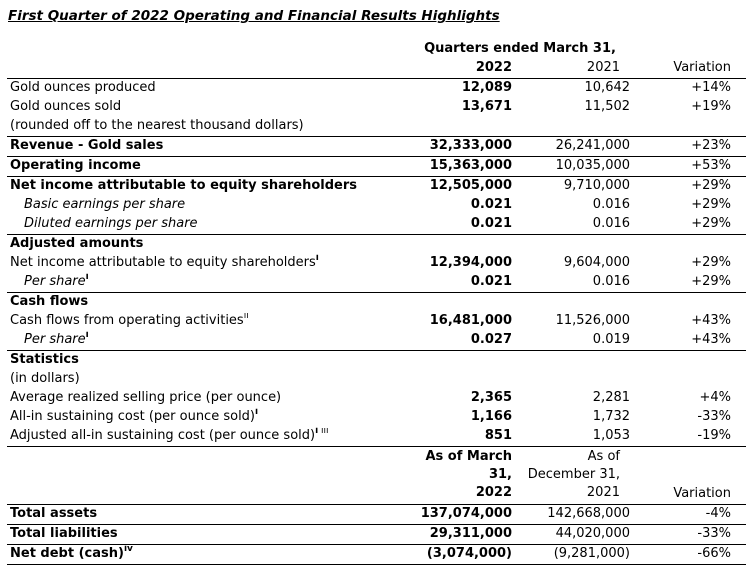 This screenshot has height=569, width=756. Describe the element at coordinates (213, 166) in the screenshot. I see `row-label: Operating income` at that location.